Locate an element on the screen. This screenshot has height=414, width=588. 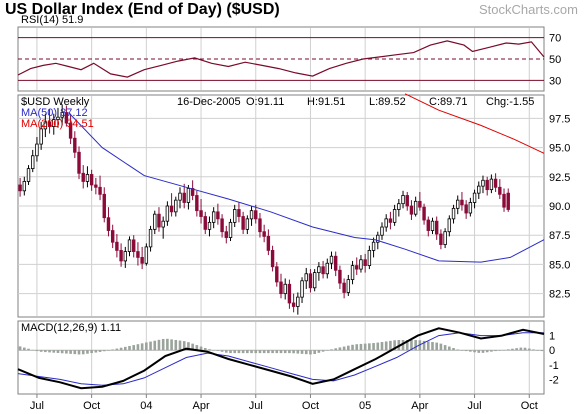
price-tick-label: 82.5 is located at coordinates (559, 295).